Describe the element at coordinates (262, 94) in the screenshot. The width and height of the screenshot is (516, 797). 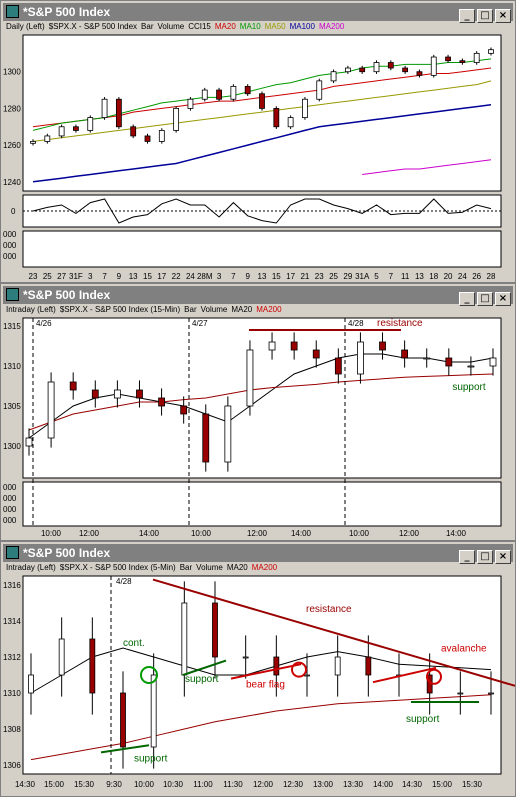
I see `ma-line-MA10` at that location.